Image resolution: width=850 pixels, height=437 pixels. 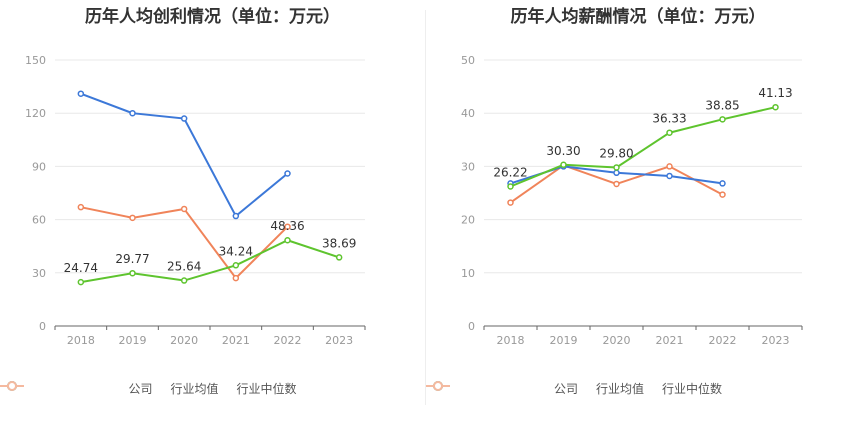 What do you see at coordinates (722, 105) in the screenshot?
I see `data-label: 38.85` at bounding box center [722, 105].